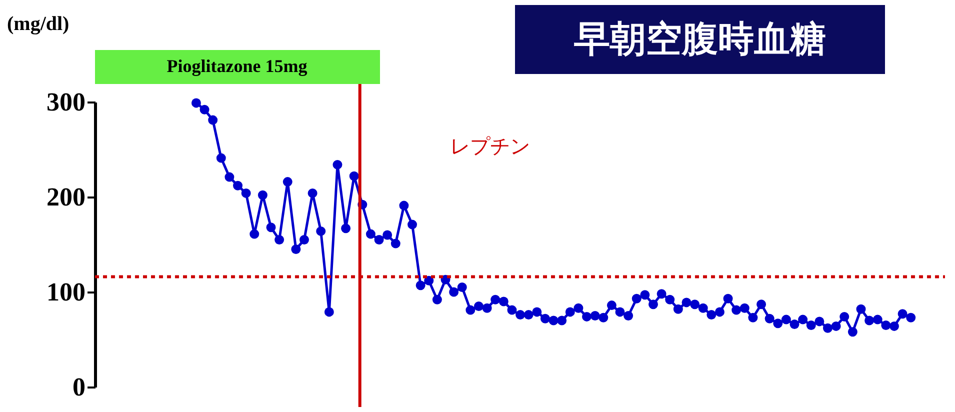 This screenshot has height=412, width=955. I want to click on y-axis-title: (mg/dl), so click(38, 24).